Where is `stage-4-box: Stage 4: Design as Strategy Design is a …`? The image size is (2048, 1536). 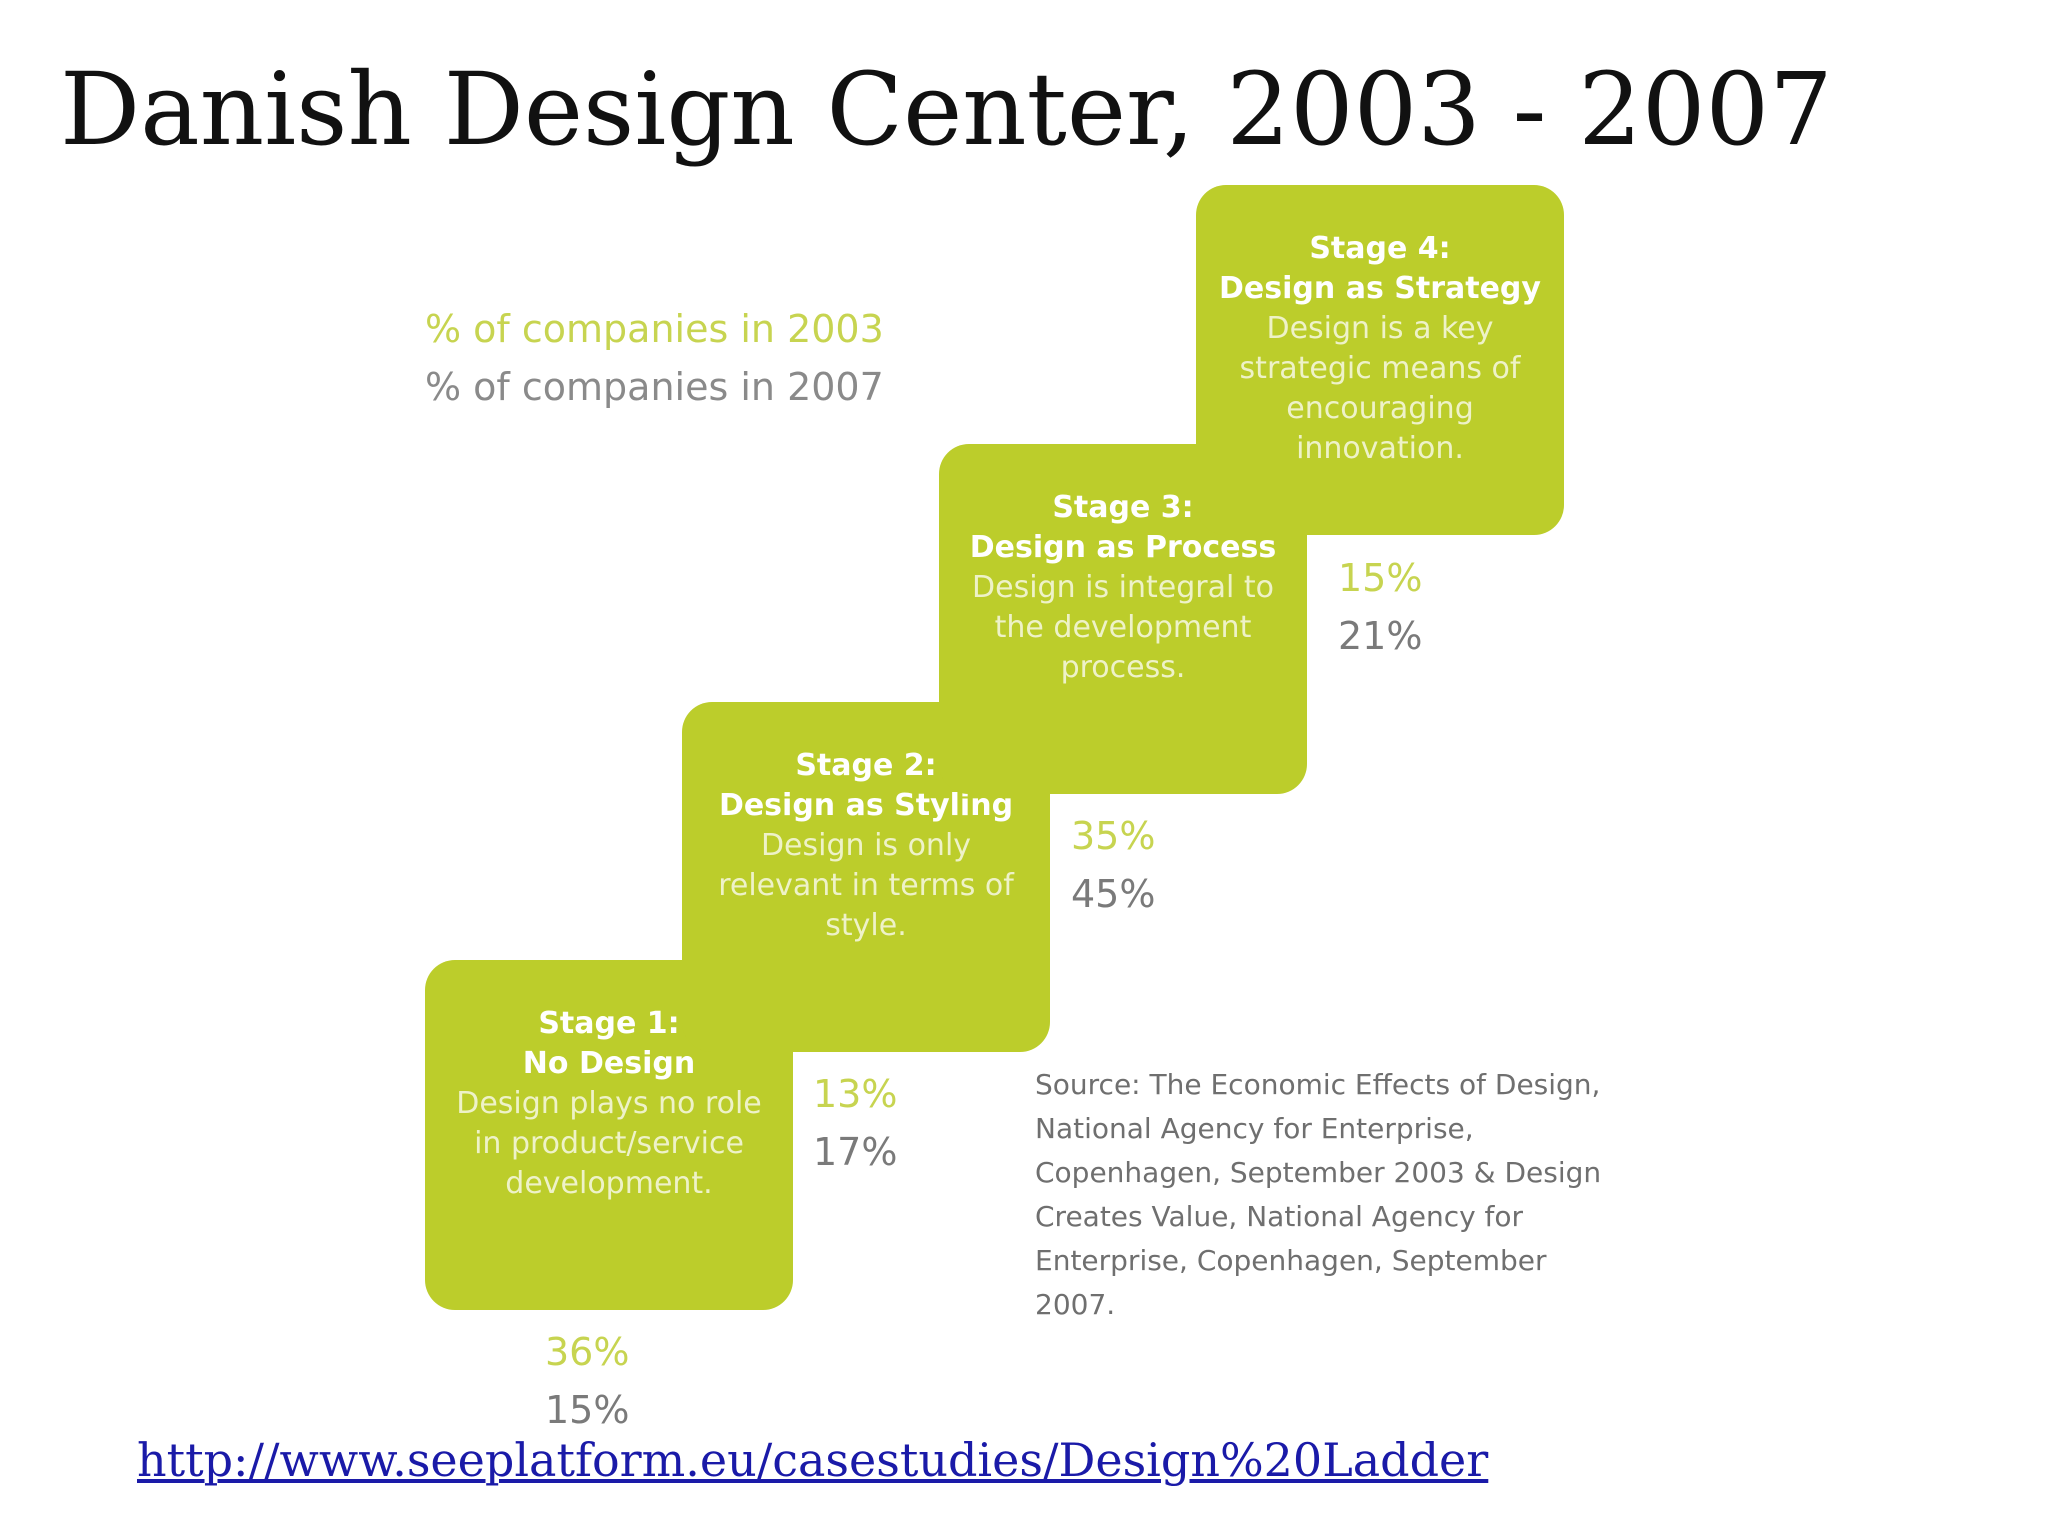
stage-4-box: Stage 4: Design as Strategy Design is a … is located at coordinates (1380, 360).